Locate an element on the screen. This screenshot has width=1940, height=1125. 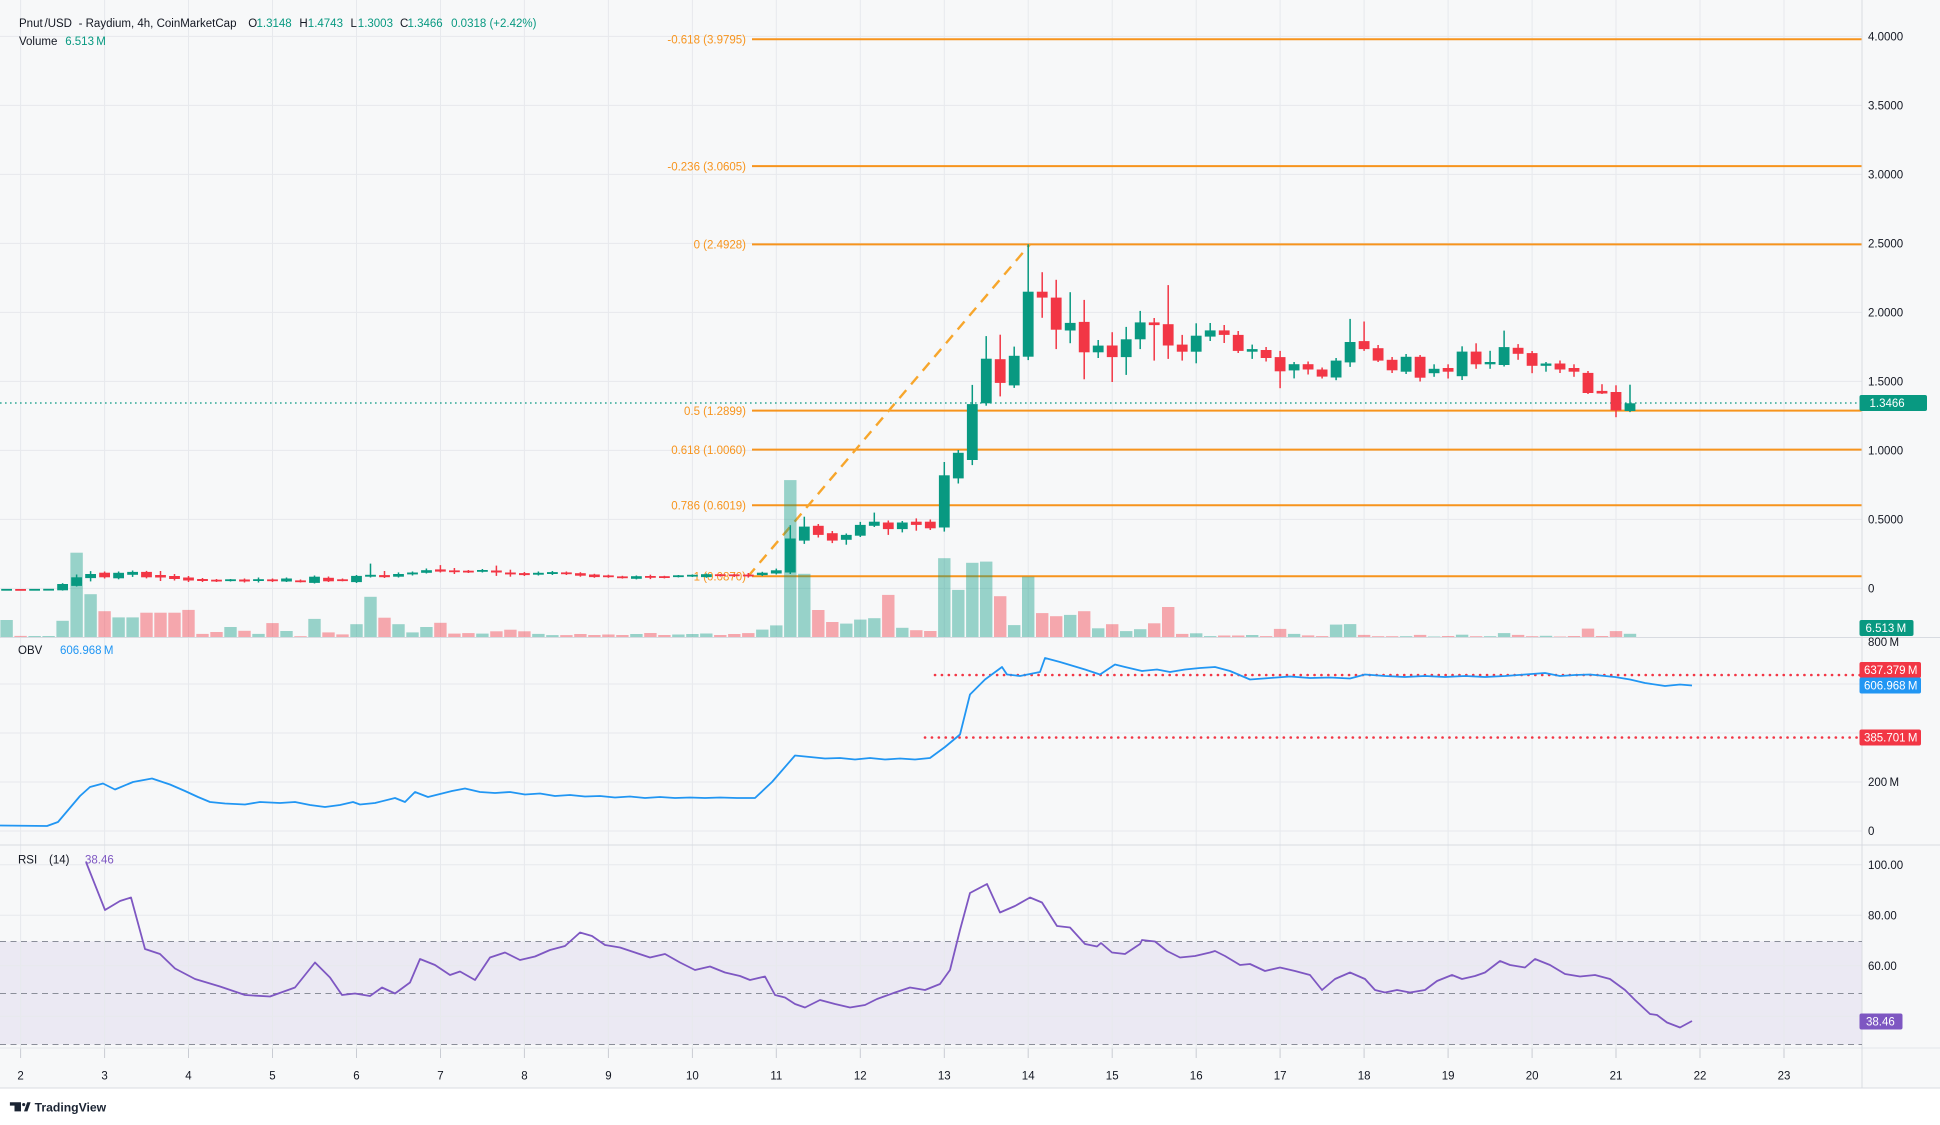
svg-text: 13 is located at coordinates (944, 1077).